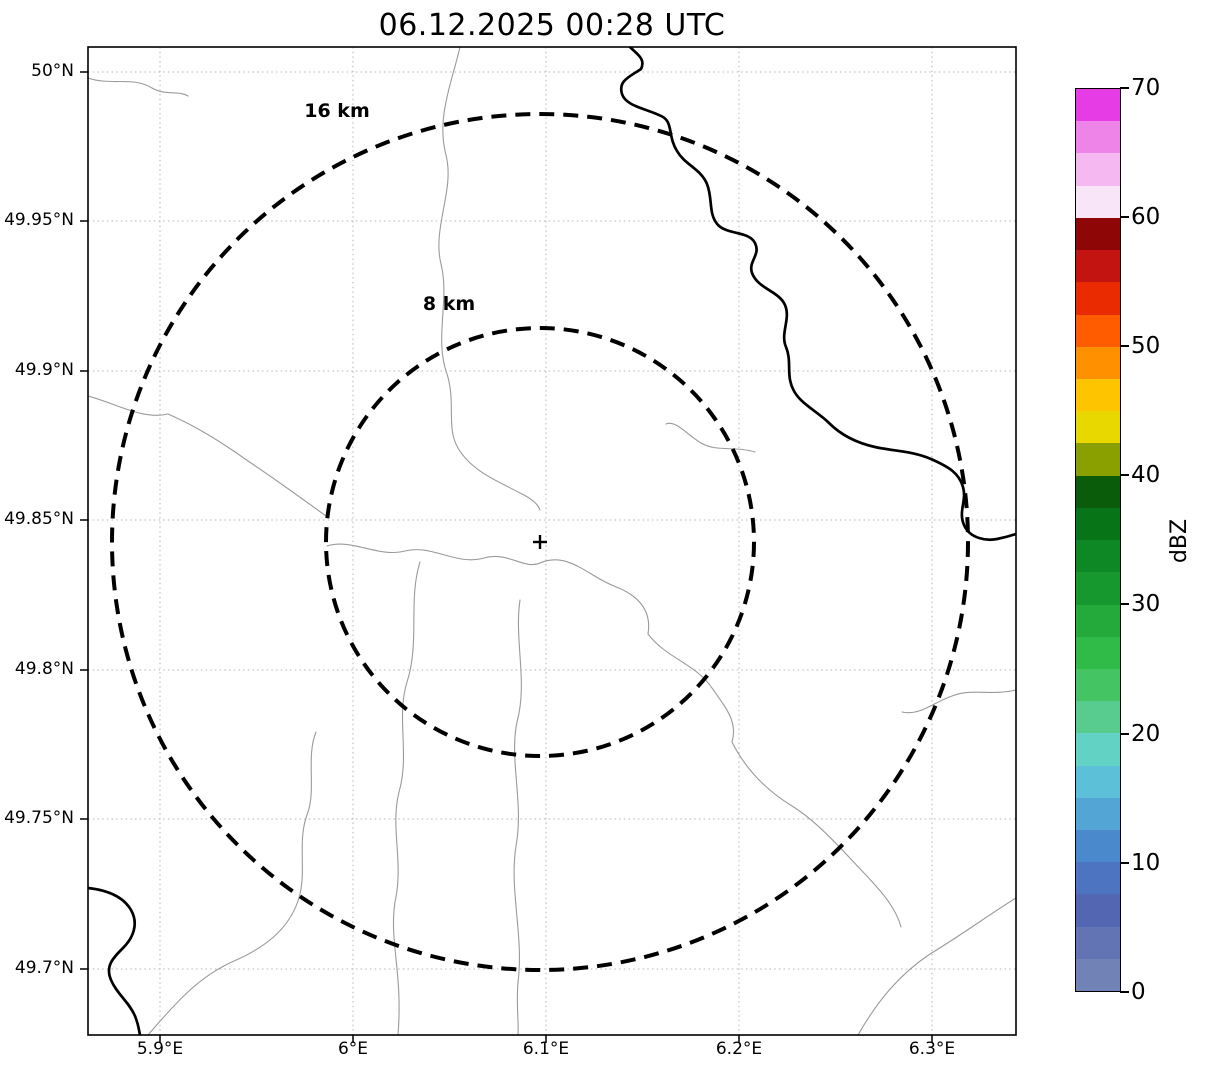 The height and width of the screenshot is (1069, 1207). What do you see at coordinates (1179, 541) in the screenshot?
I see `colorbar-axis-label: dBZ` at bounding box center [1179, 541].